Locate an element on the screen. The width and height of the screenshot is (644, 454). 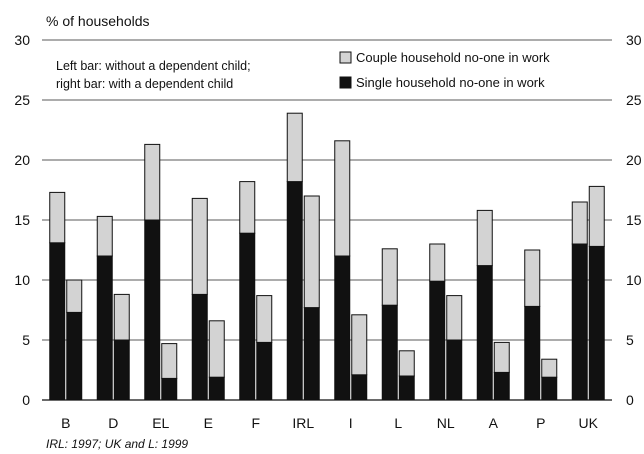
x-axis-categories: B D EL E F IRL I L NL A P UK is located at coordinates (330, 423).